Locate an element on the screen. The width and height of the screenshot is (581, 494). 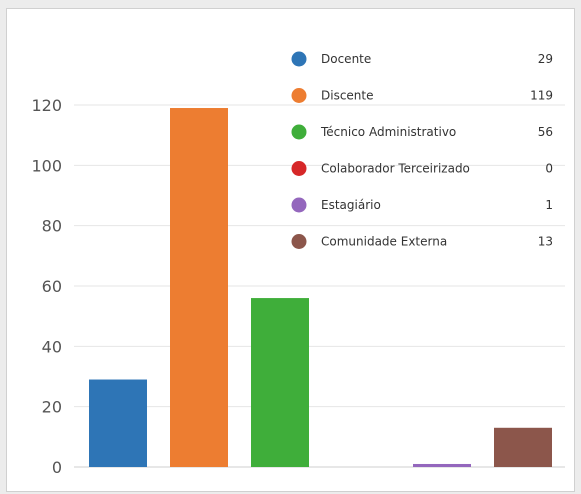
legend-label: Docente is located at coordinates (346, 59).